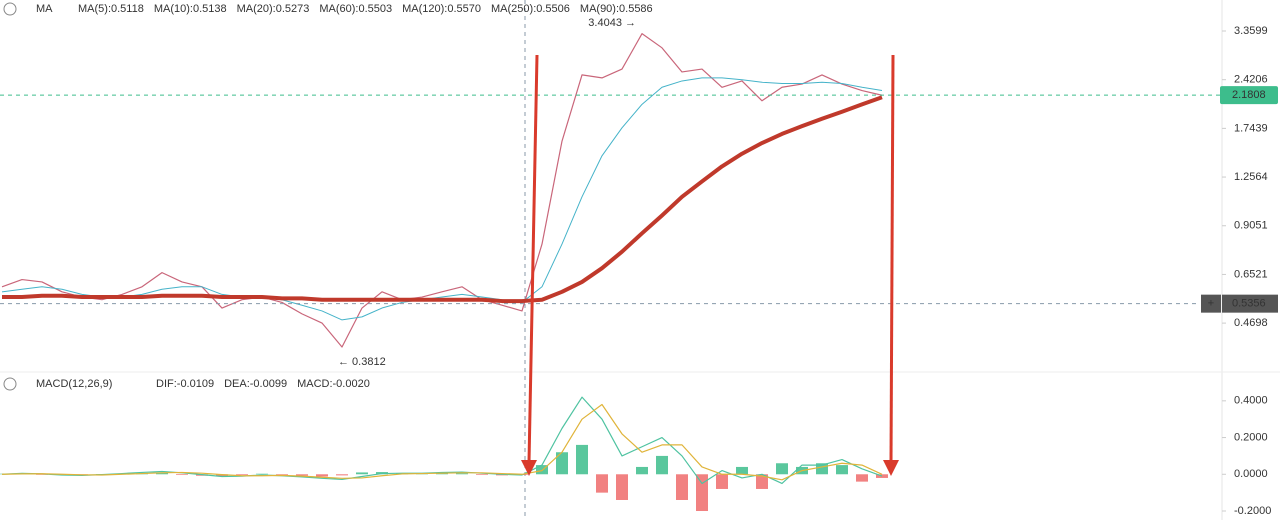  Describe the element at coordinates (1251, 226) in the screenshot. I see `y-tick-label: 0.9051` at that location.